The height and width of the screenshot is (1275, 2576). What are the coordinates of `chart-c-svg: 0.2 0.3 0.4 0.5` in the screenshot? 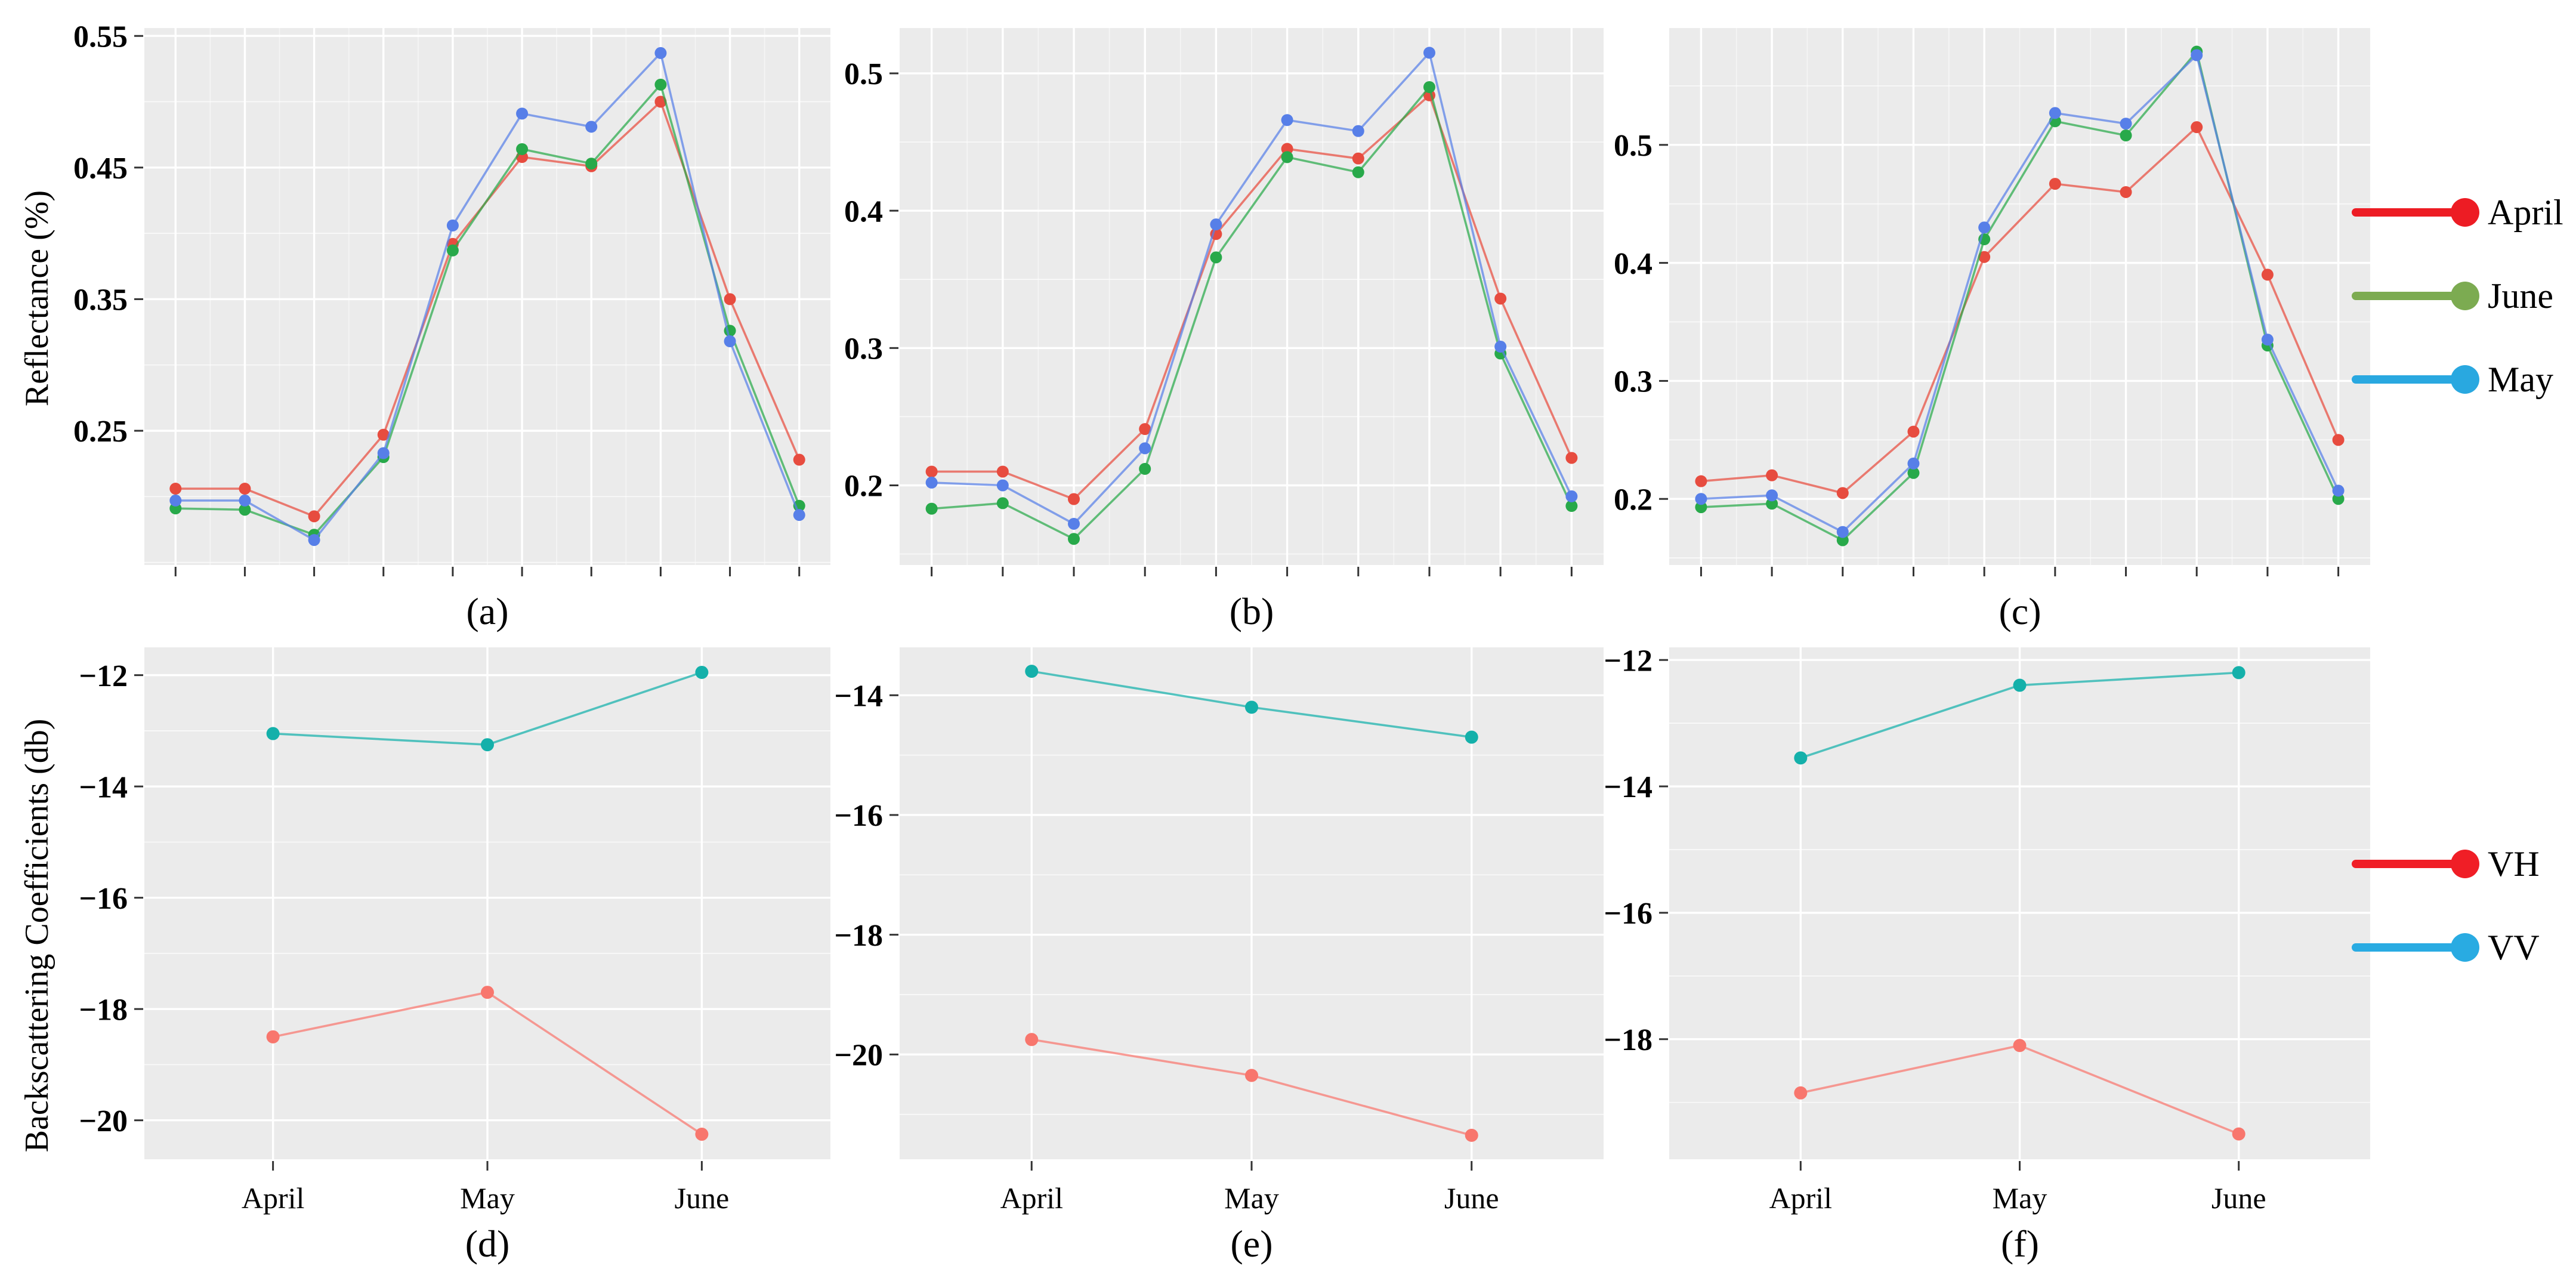 It's located at (1992, 302).